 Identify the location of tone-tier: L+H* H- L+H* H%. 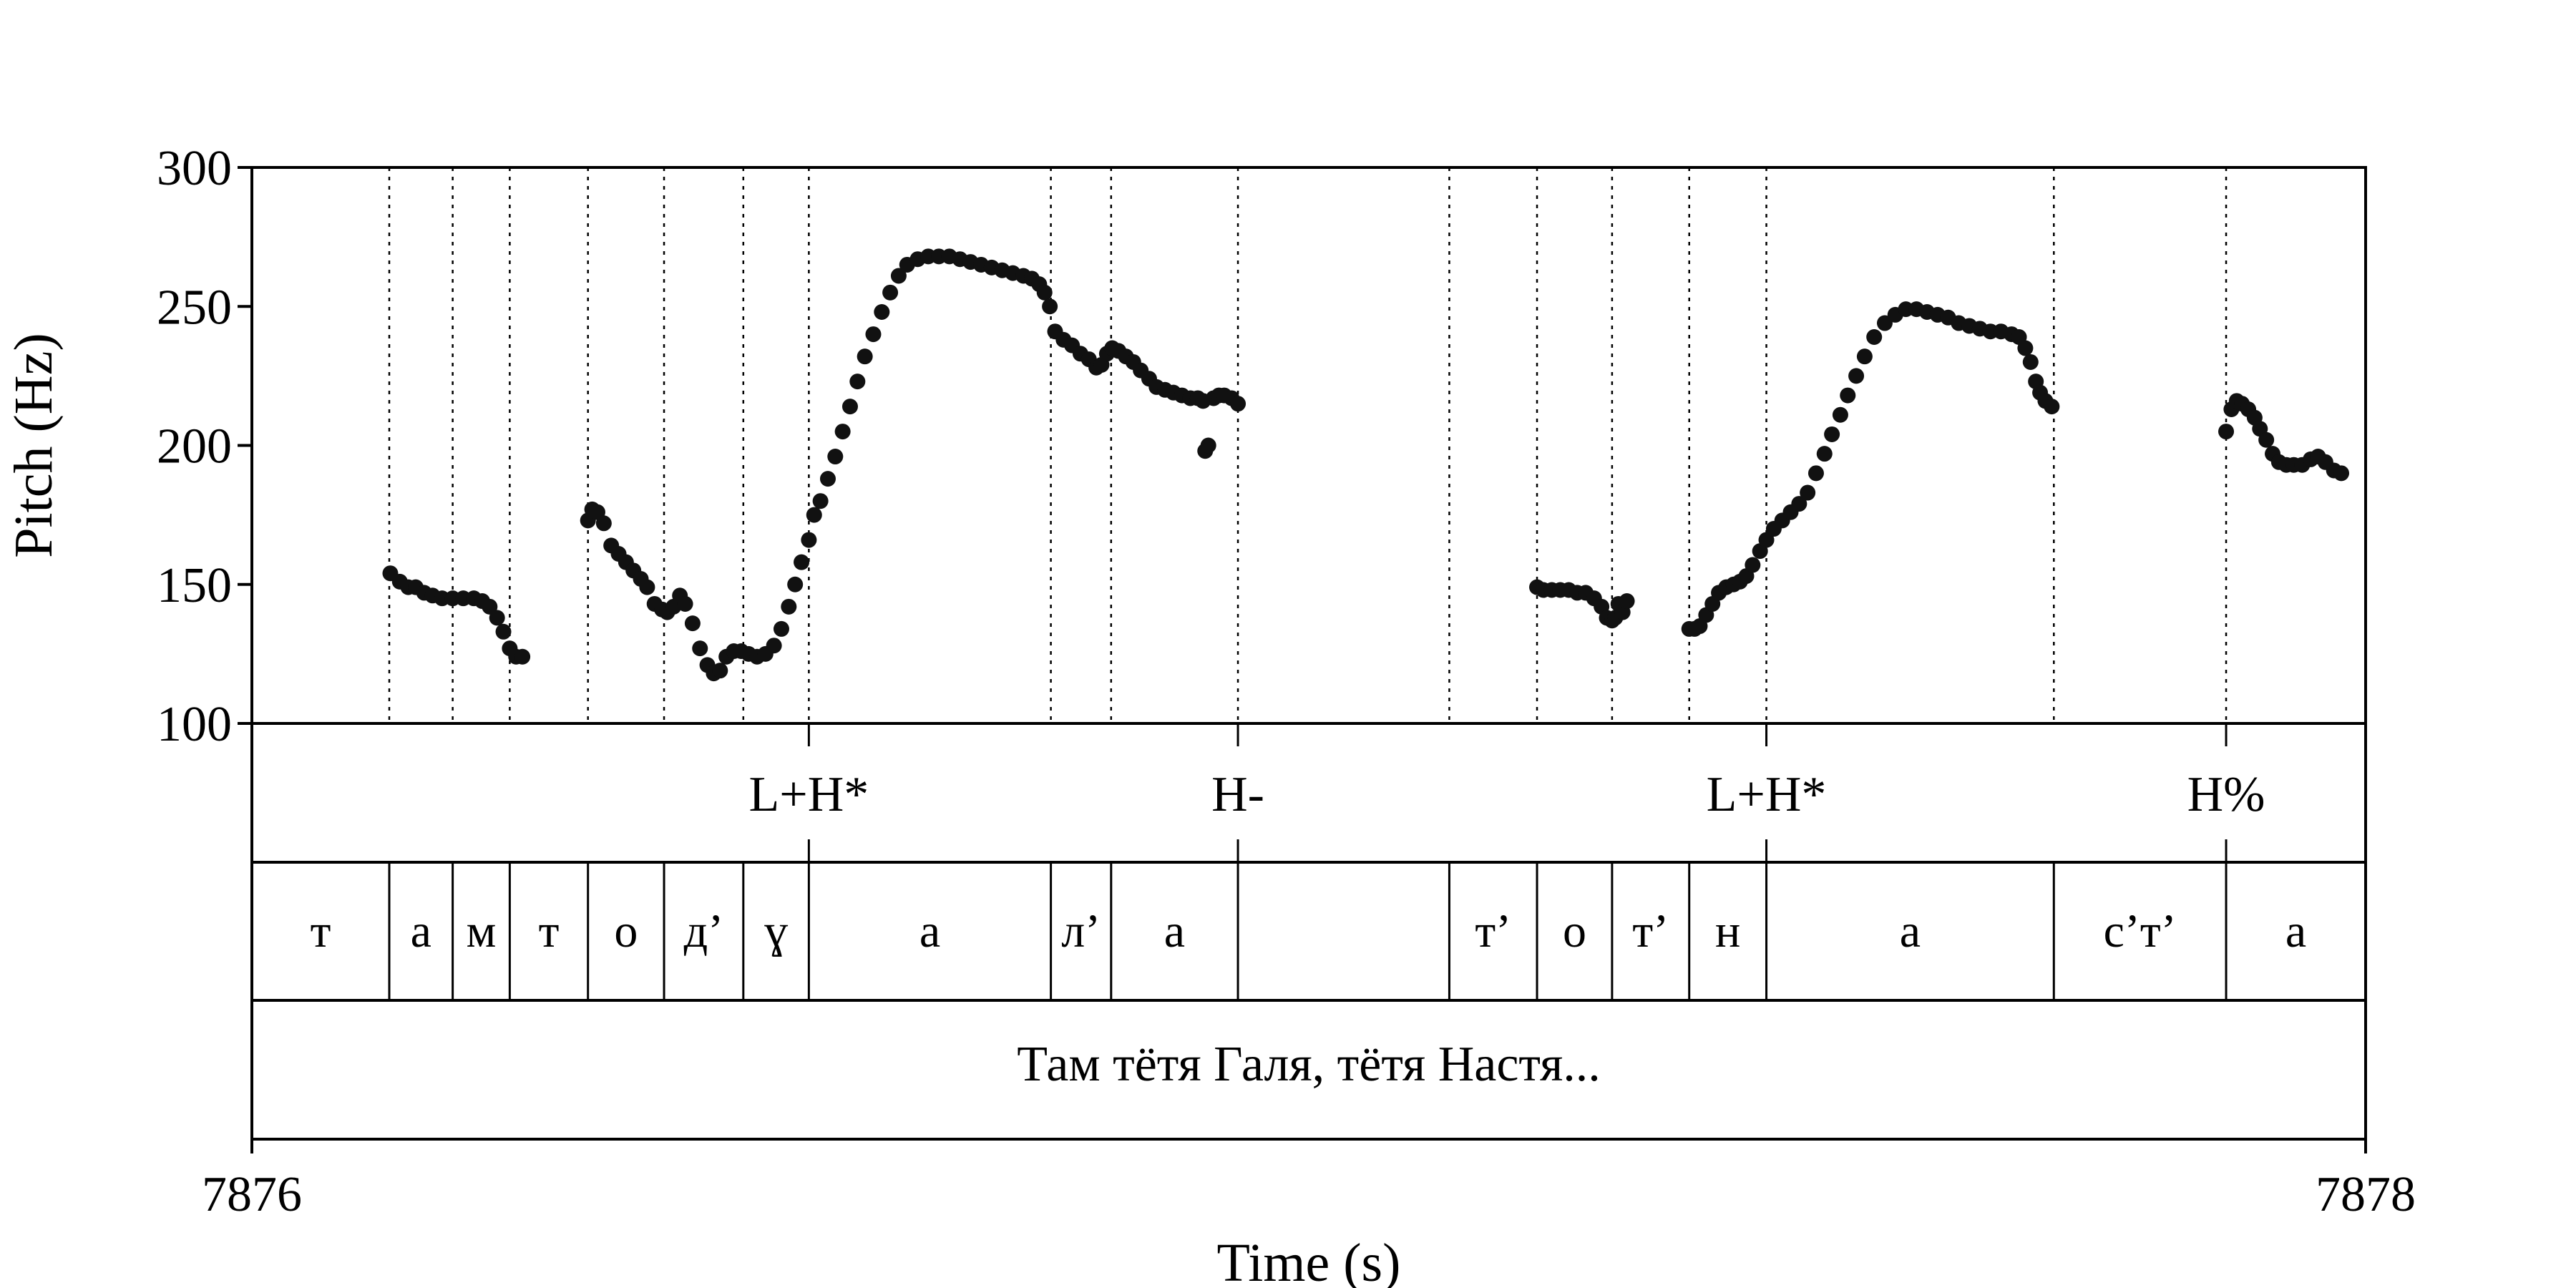
(1506, 792).